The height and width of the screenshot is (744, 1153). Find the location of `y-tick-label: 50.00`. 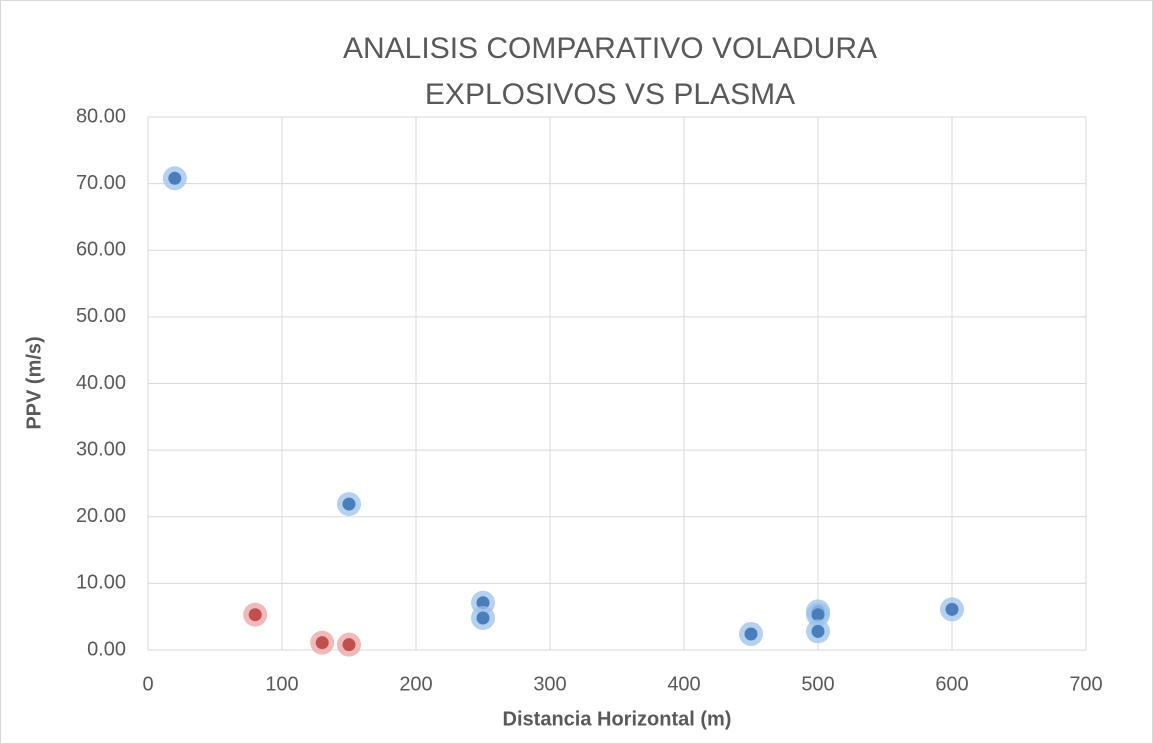

y-tick-label: 50.00 is located at coordinates (101, 316).